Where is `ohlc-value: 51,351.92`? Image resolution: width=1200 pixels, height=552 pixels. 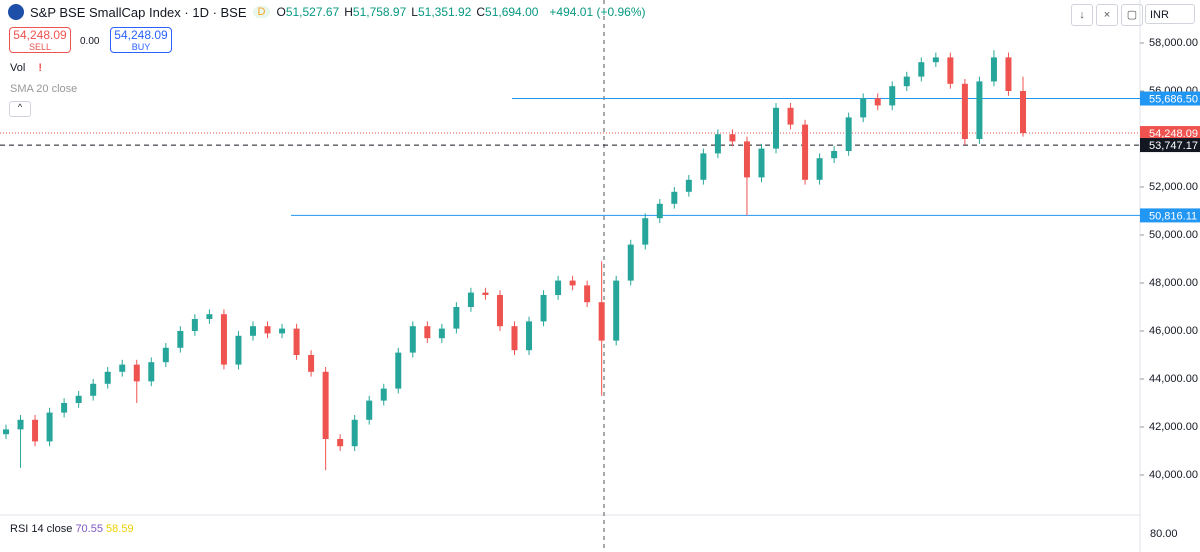
ohlc-value: 51,351.92 is located at coordinates (444, 12).